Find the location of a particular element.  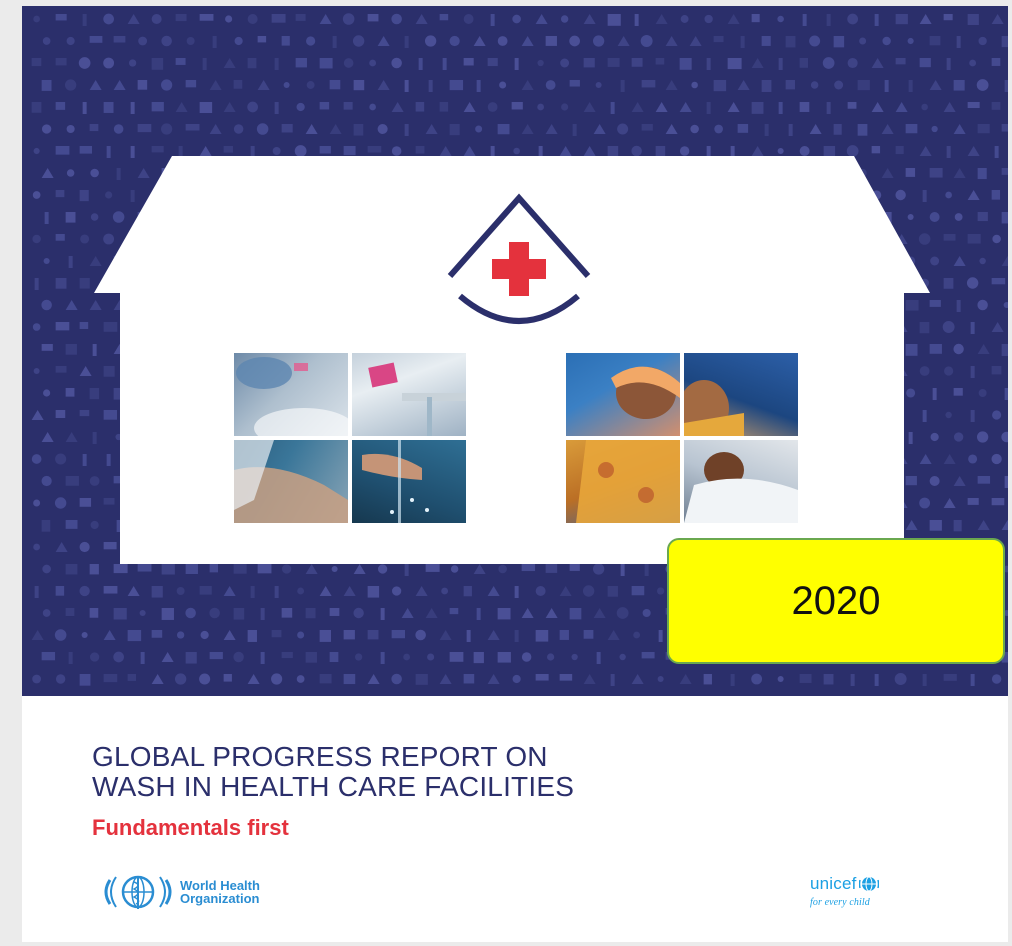

photo-window-handwashing is located at coordinates (350, 438).